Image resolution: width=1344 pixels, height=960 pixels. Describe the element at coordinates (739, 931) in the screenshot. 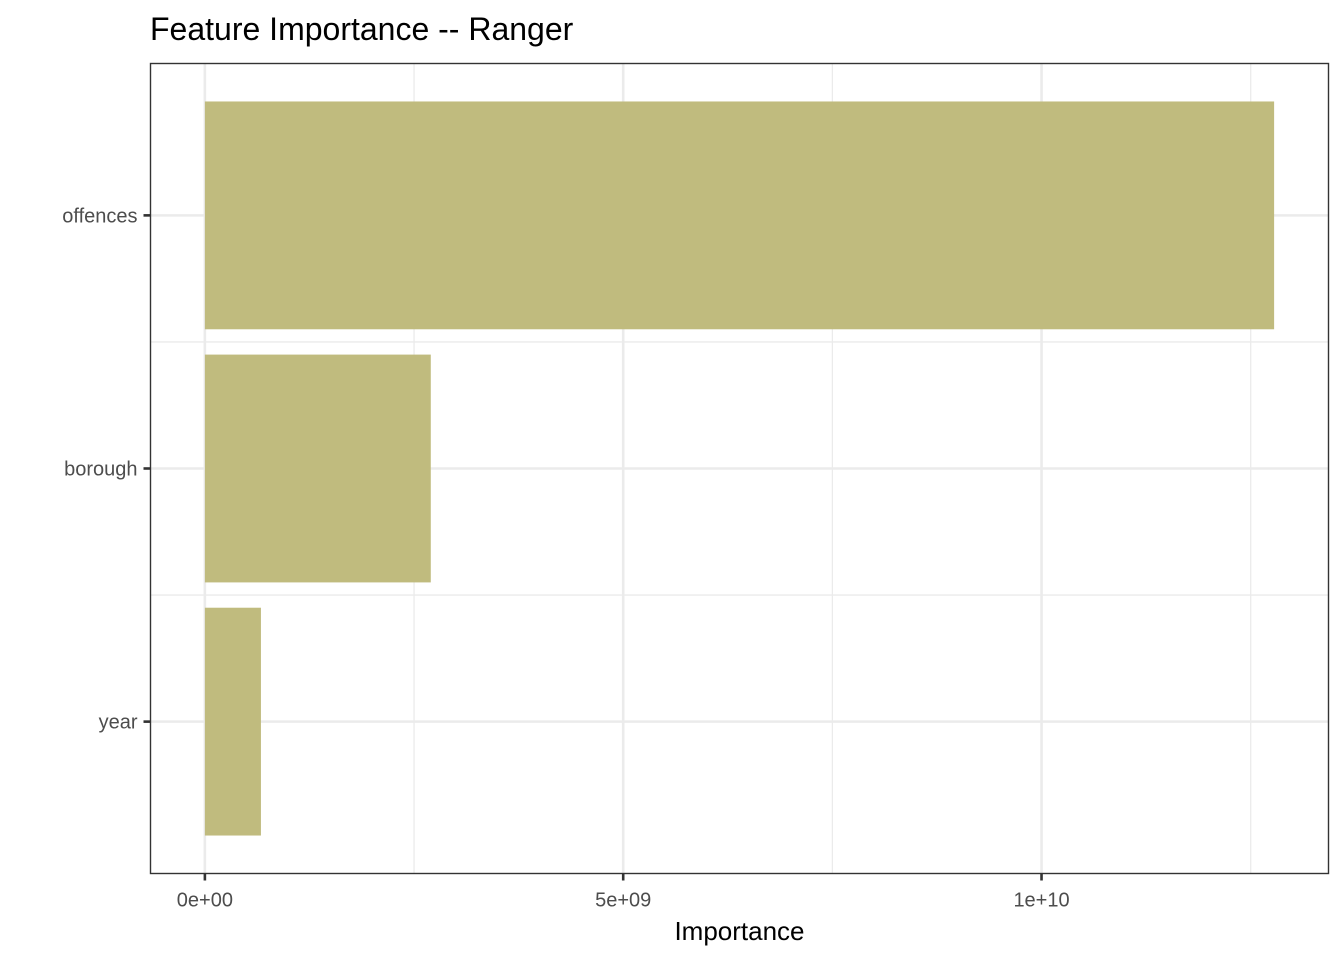

I see `x-axis-title: Importance` at that location.